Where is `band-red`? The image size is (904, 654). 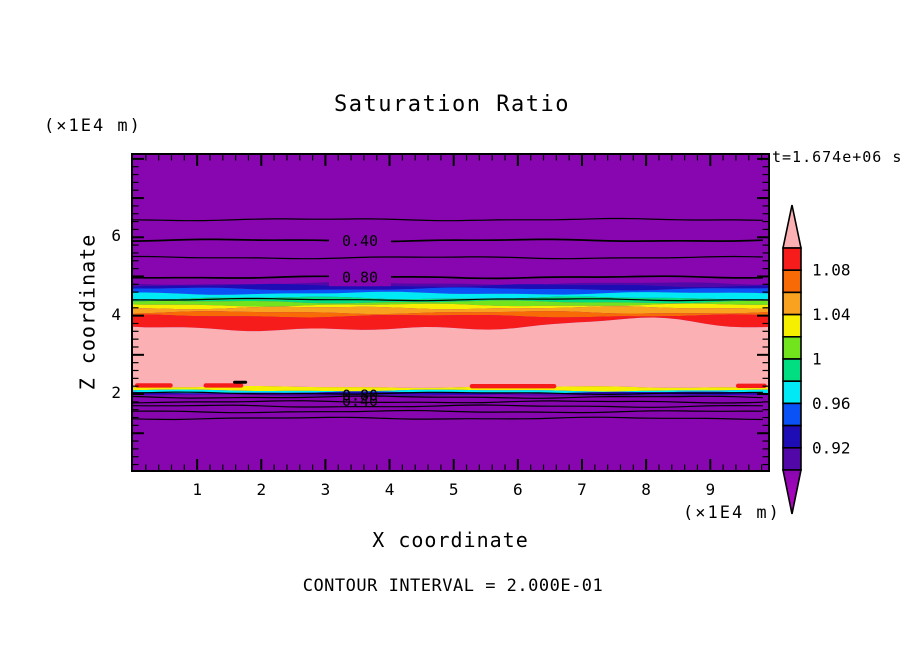 band-red is located at coordinates (450, 323).